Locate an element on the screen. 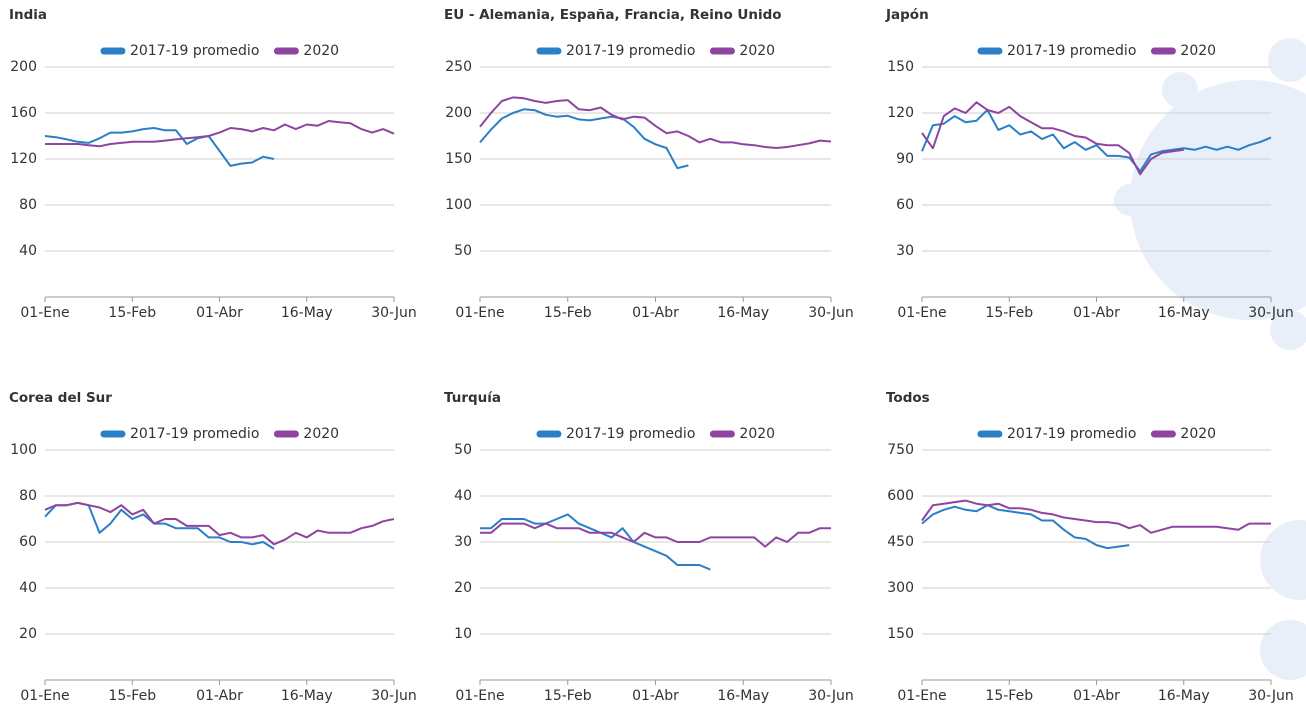 The image size is (1306, 706). chart-title: Corea del Sur is located at coordinates (60, 398).